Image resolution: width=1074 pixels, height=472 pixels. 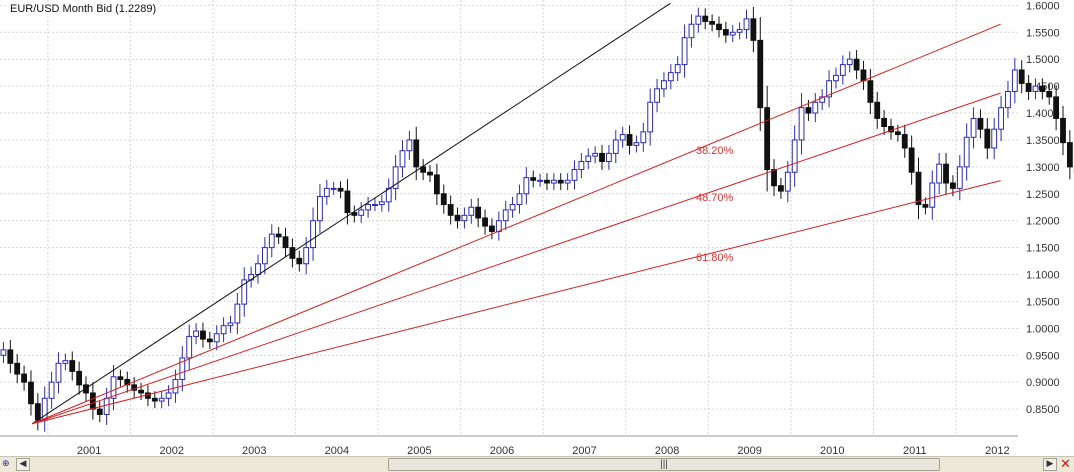 I want to click on x-tick-label: 2009, so click(x=749, y=451).